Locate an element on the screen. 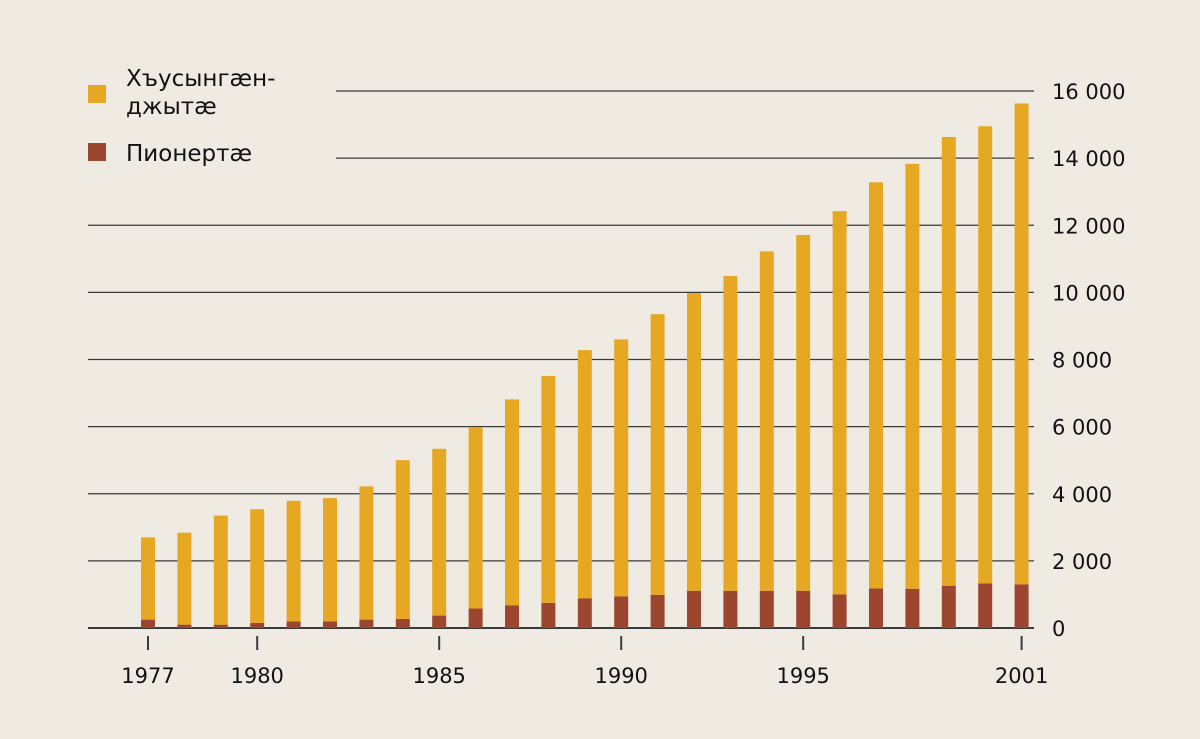 The image size is (1200, 739). y-tick-label: 0 is located at coordinates (1058, 629).